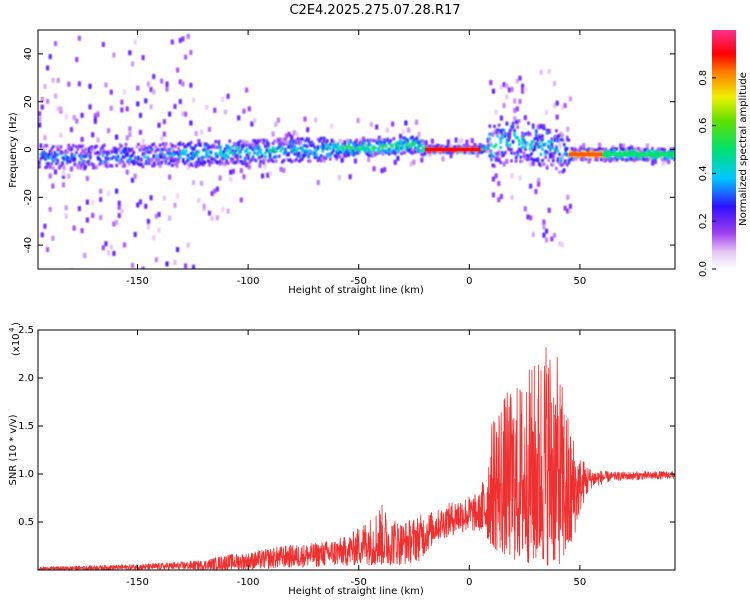 The height and width of the screenshot is (600, 750). I want to click on y-tick-label: 0, so click(28, 149).